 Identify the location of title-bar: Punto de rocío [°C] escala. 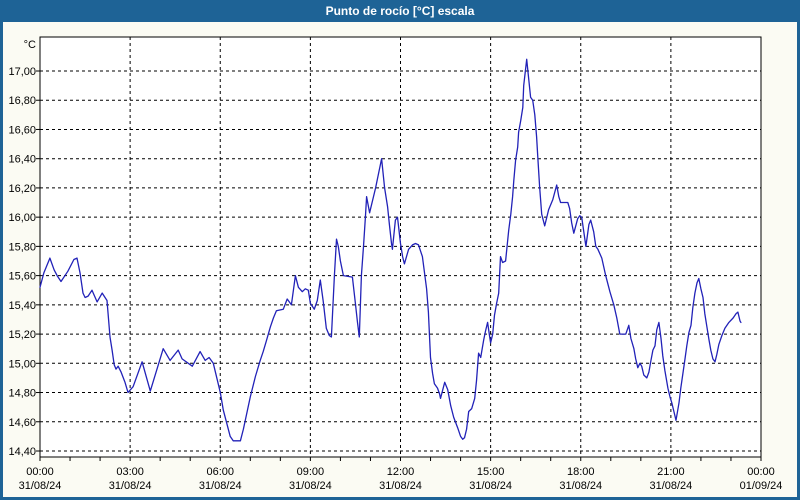
(400, 11).